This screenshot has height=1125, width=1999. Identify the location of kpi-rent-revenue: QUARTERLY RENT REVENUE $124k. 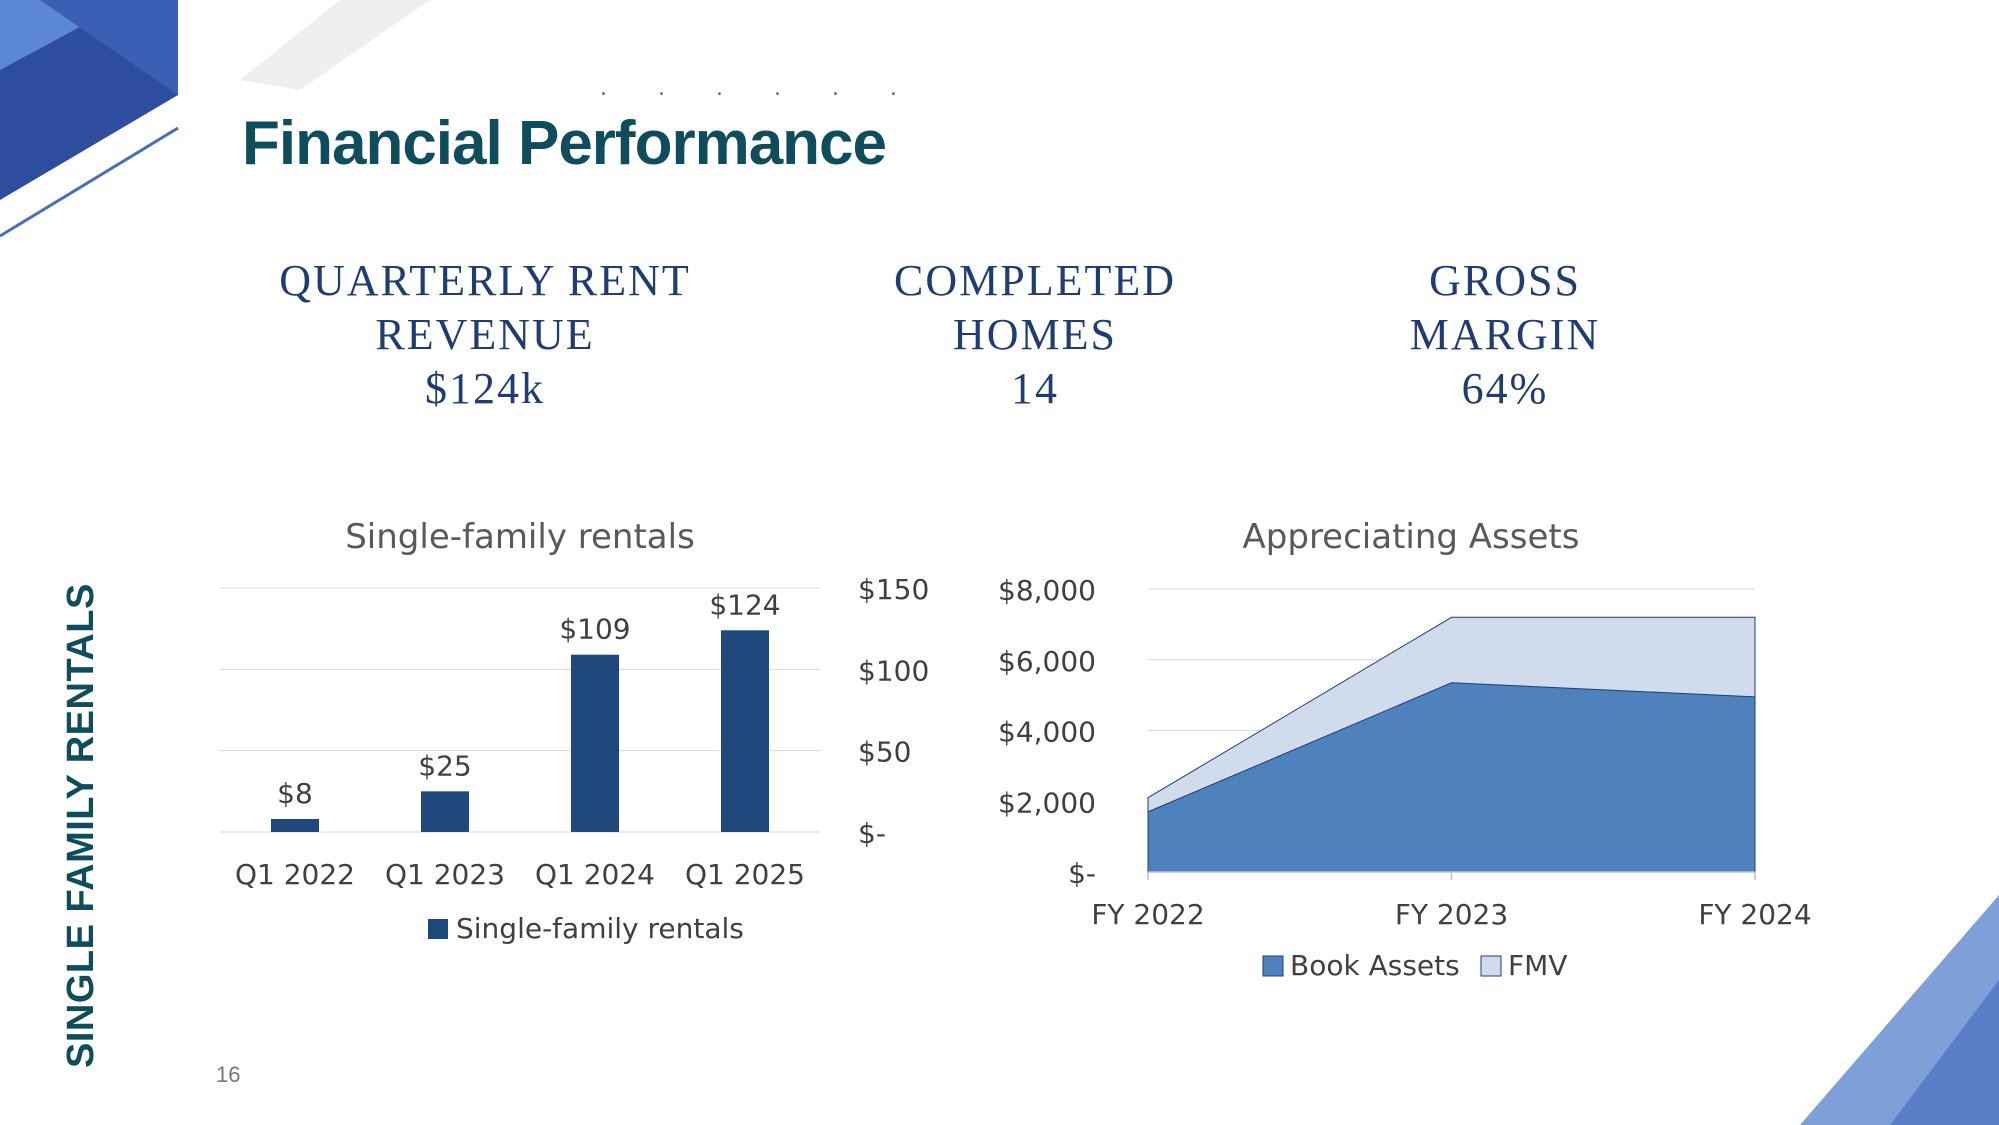
(485, 335).